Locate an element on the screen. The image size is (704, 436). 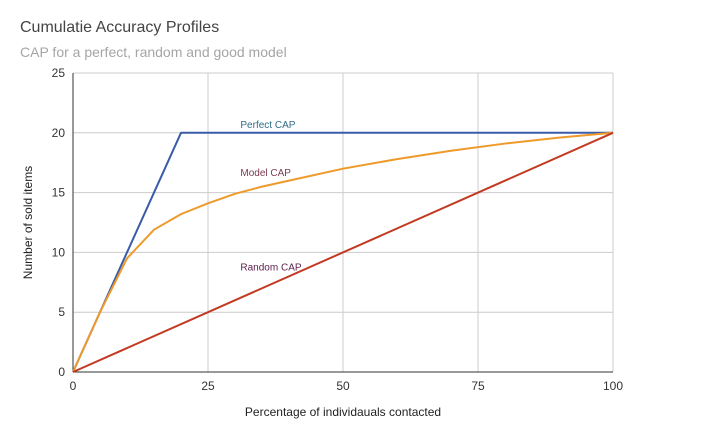
x-tick-label: 75 is located at coordinates (478, 386).